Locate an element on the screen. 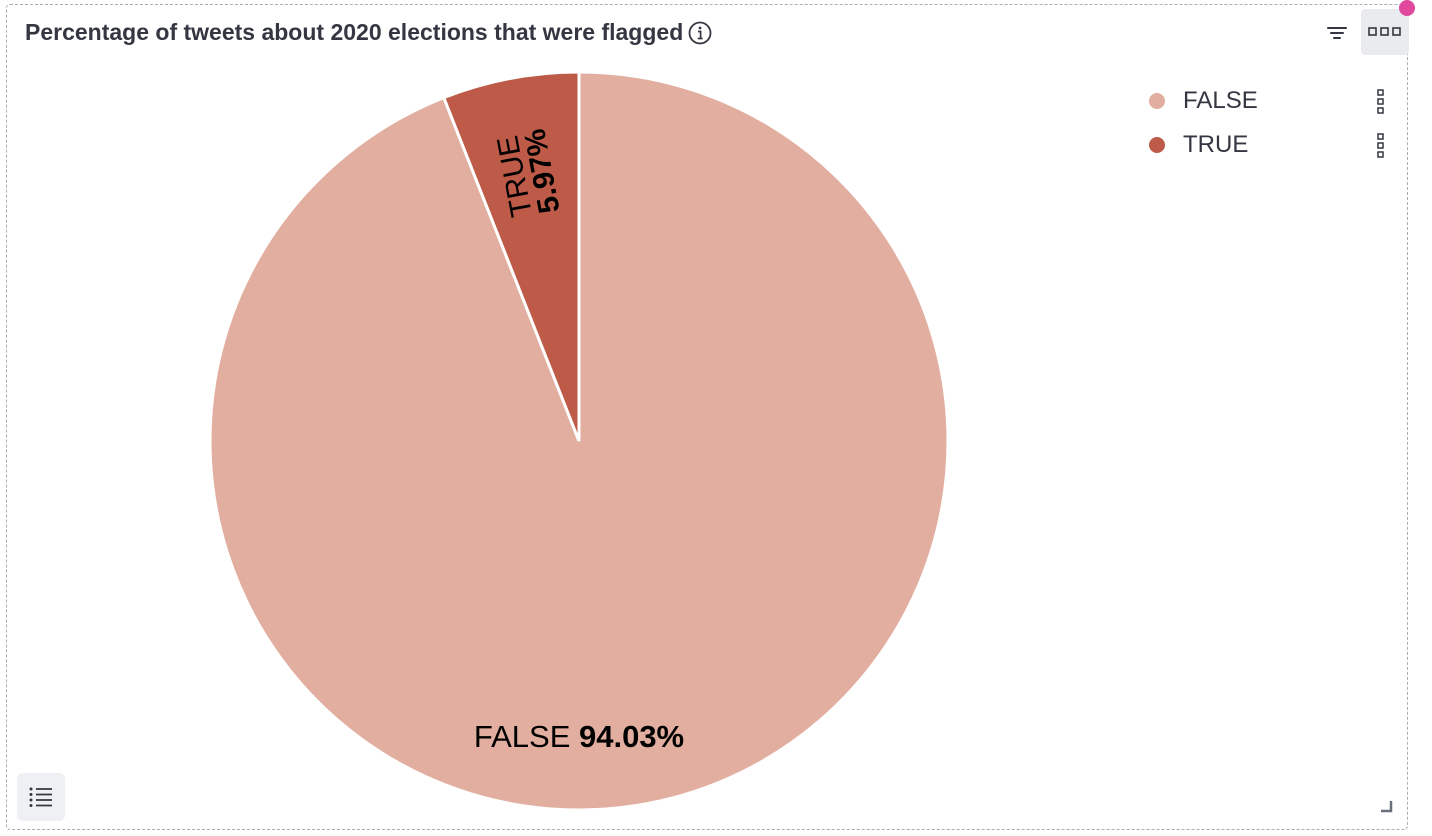 The image size is (1432, 836). filter-icon is located at coordinates (1337, 33).